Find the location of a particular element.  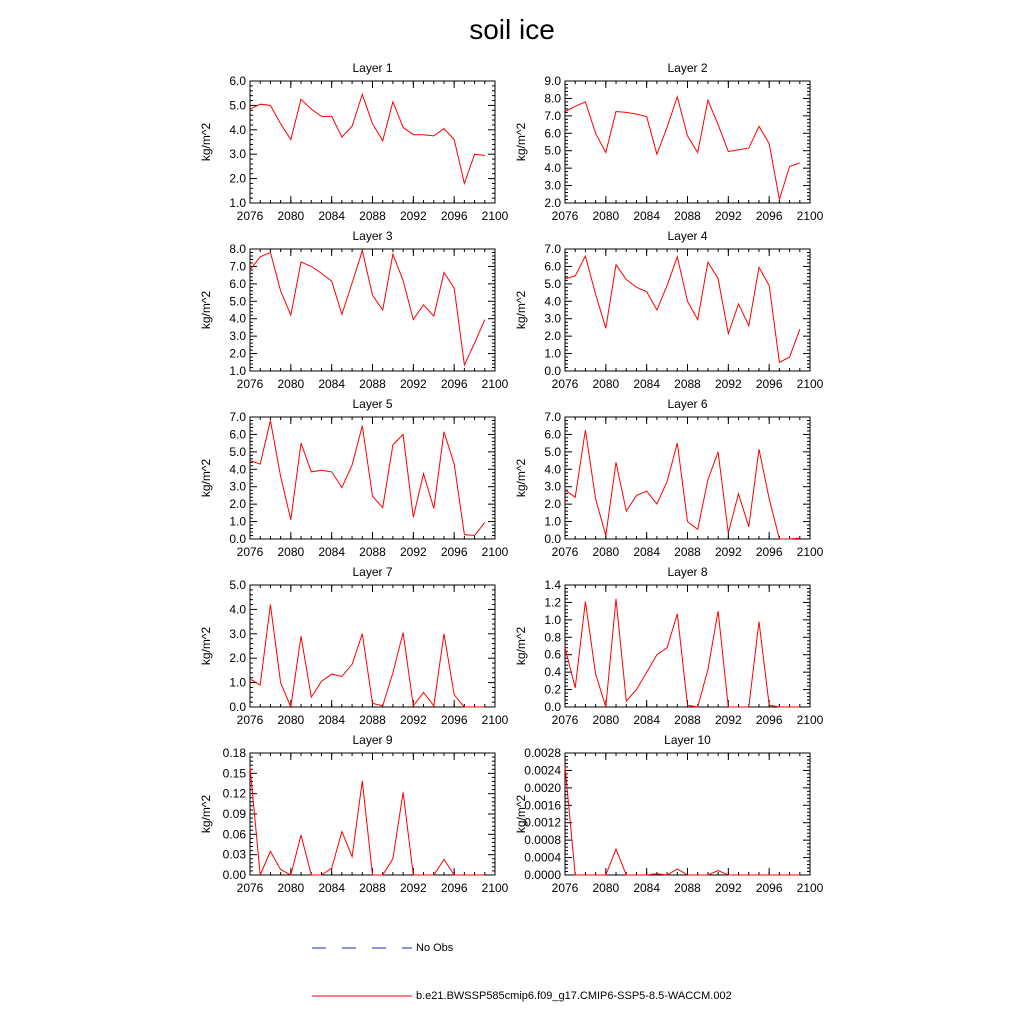

y-tick-label: 0.0000 is located at coordinates (542, 875).